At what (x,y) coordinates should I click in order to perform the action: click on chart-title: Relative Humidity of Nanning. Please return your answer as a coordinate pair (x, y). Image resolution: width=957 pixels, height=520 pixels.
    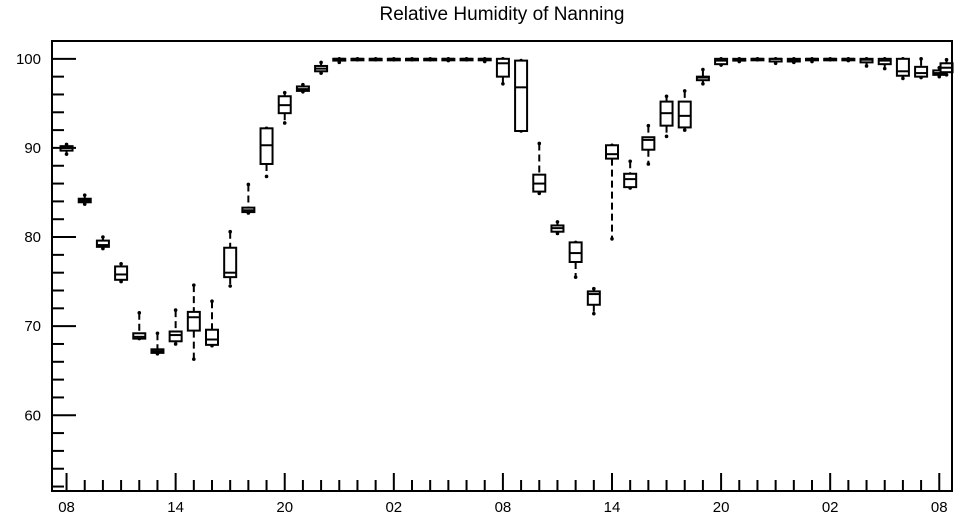
    Looking at the image, I should click on (502, 14).